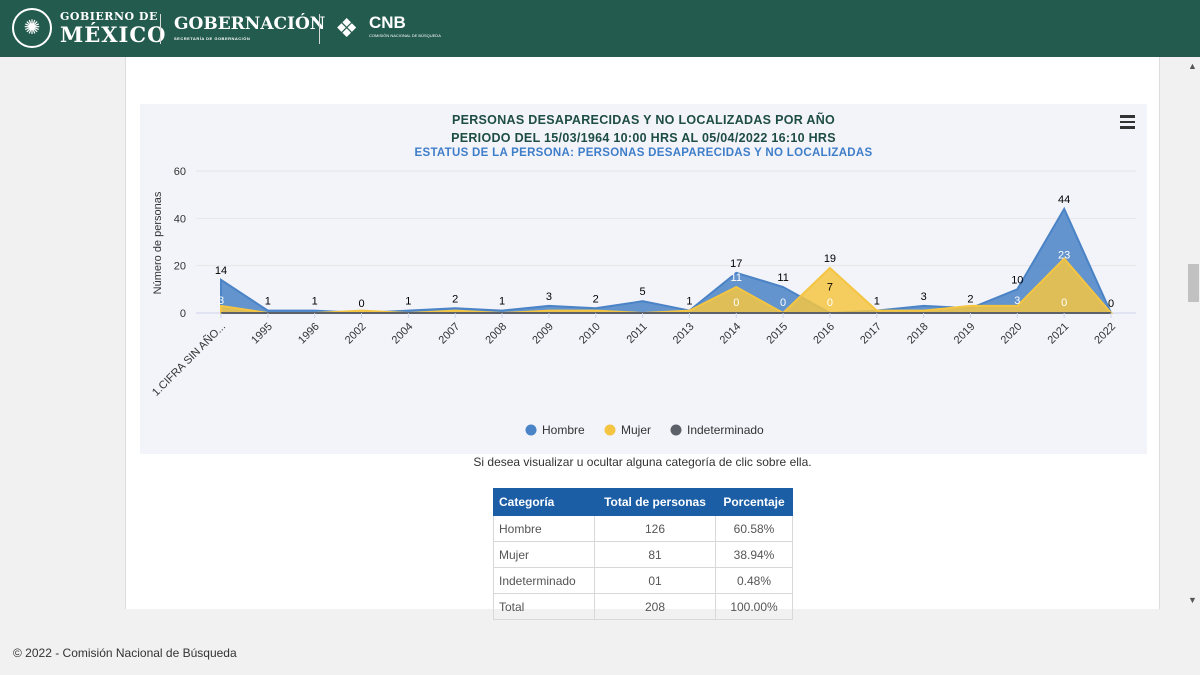 This screenshot has width=1200, height=675. What do you see at coordinates (655, 528) in the screenshot?
I see `cell-total: 126` at bounding box center [655, 528].